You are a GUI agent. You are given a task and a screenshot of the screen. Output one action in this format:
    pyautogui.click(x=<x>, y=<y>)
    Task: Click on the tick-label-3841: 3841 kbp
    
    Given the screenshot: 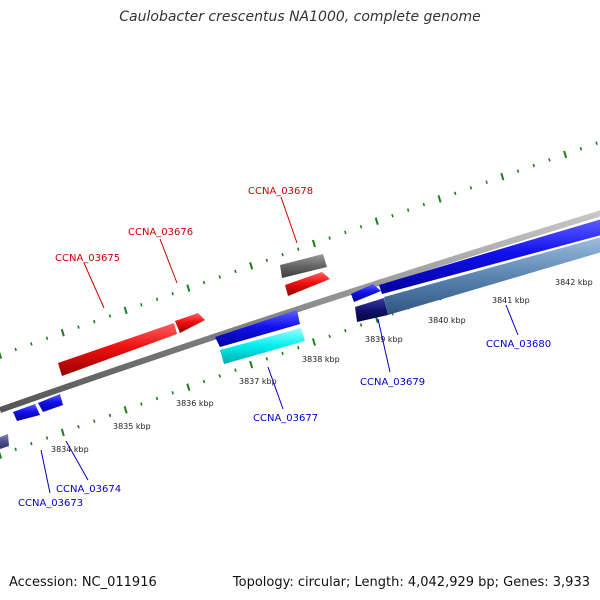 What is the action you would take?
    pyautogui.click(x=511, y=300)
    